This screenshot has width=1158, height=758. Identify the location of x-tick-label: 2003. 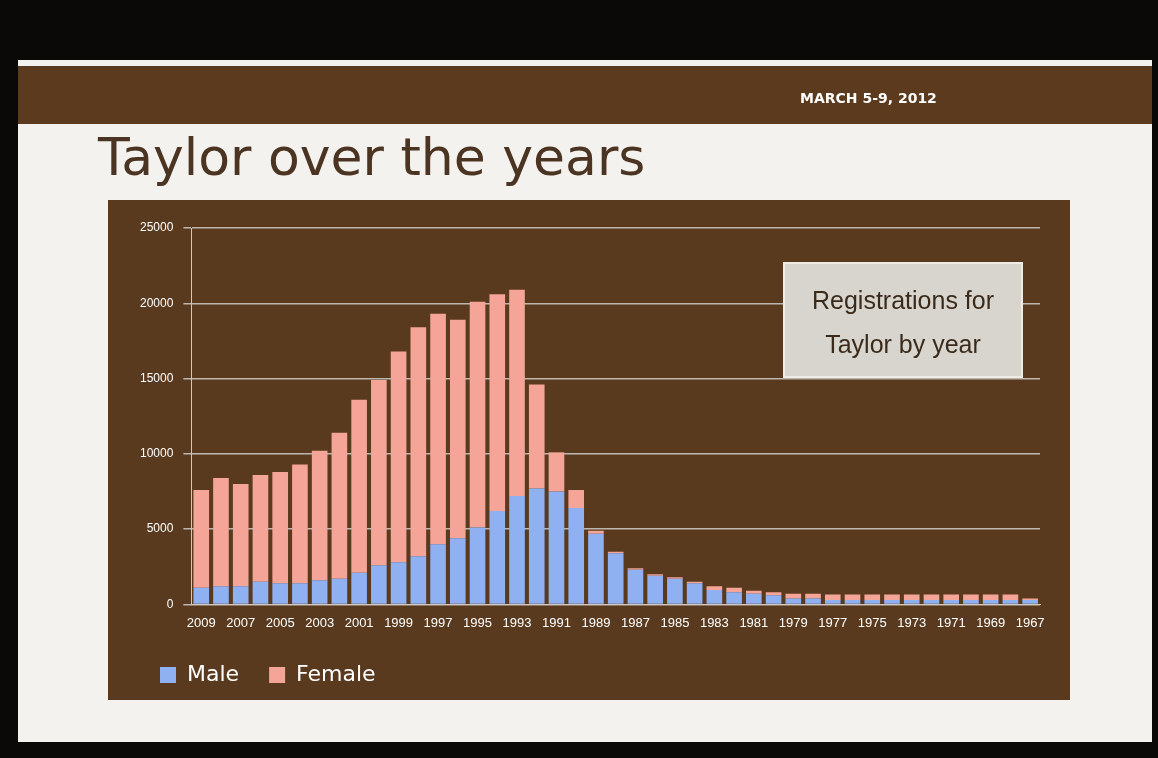
(320, 622).